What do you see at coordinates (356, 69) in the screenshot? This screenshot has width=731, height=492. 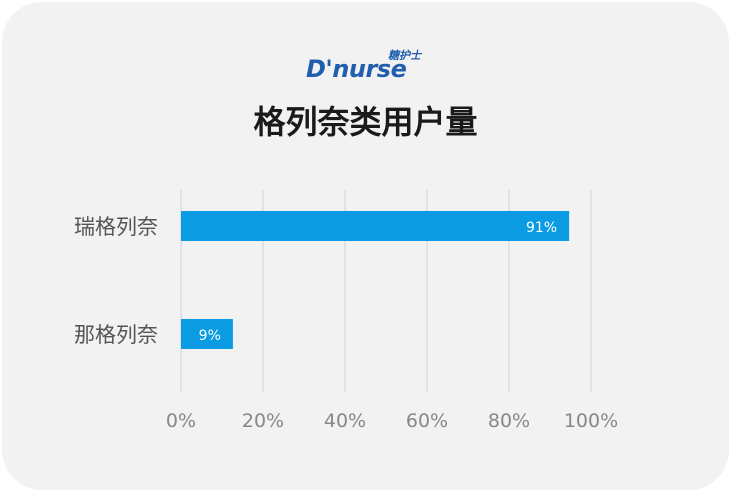 I see `logo-text: D'nurse` at bounding box center [356, 69].